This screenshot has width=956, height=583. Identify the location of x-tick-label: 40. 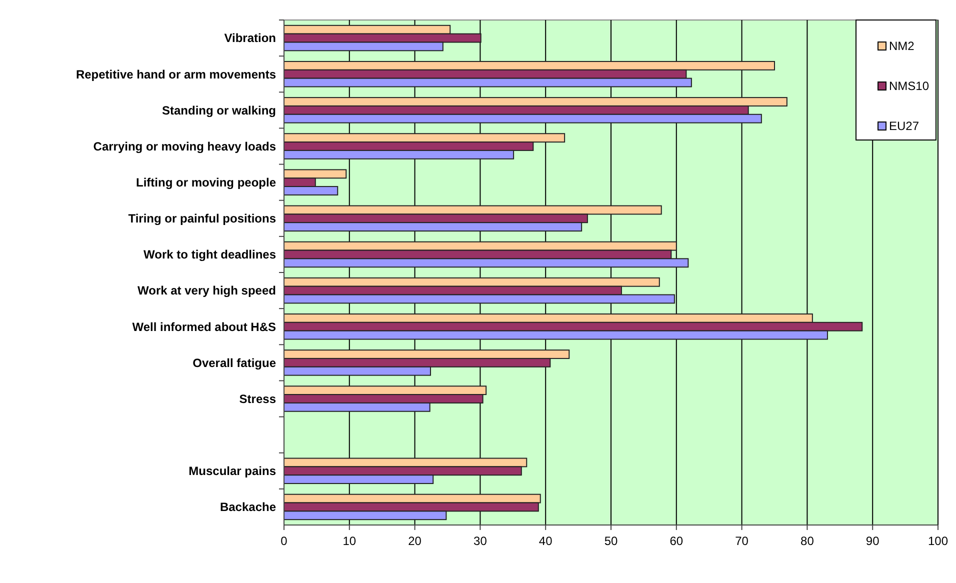
(545, 541).